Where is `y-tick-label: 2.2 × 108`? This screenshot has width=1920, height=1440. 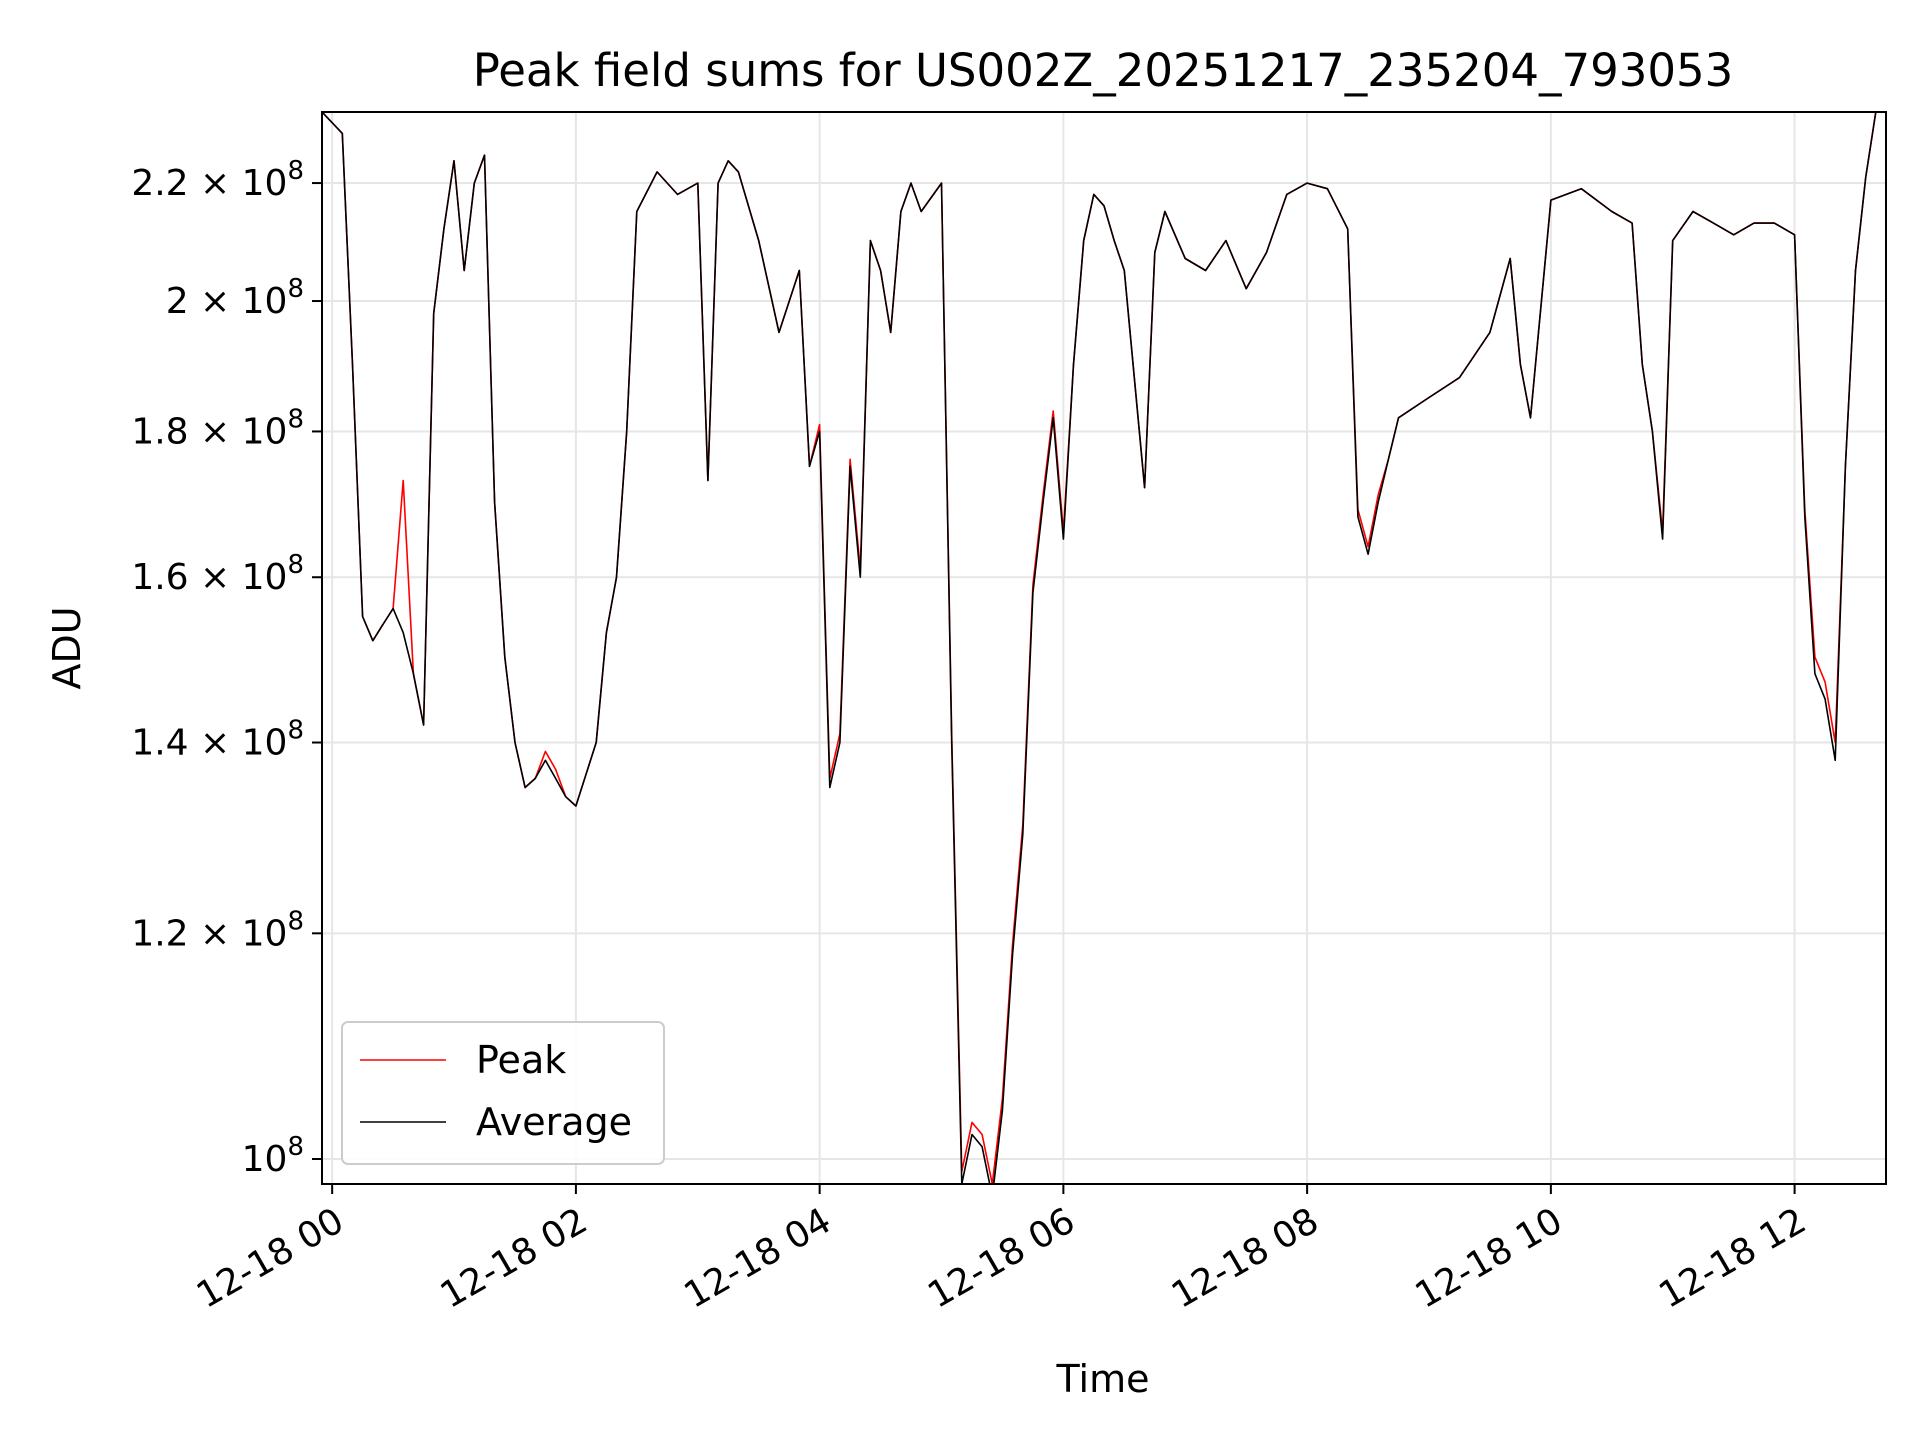
y-tick-label: 2.2 × 108 is located at coordinates (217, 180).